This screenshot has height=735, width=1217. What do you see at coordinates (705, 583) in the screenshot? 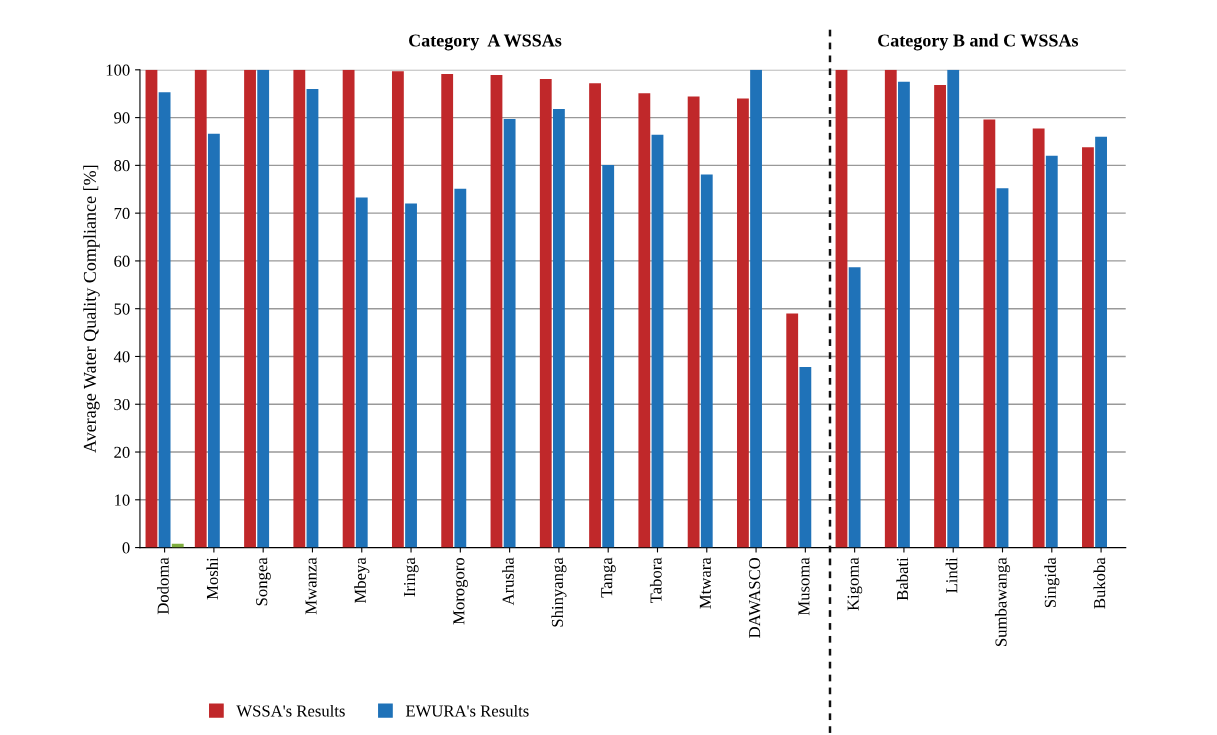
I see `x-tick-label: Mtwara` at bounding box center [705, 583].